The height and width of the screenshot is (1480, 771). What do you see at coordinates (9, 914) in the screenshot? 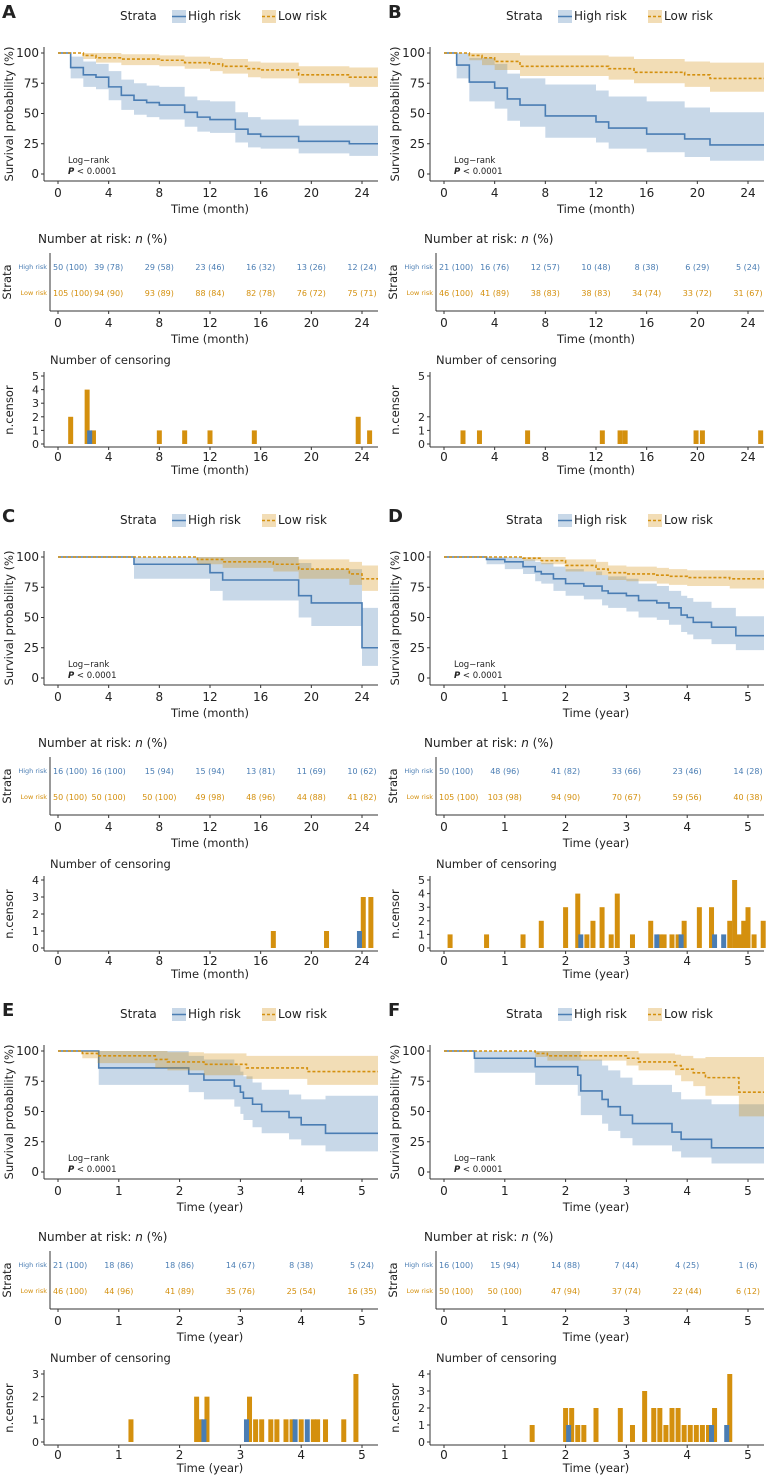
I see `censor-y-axis-label: n.censor` at bounding box center [9, 914].